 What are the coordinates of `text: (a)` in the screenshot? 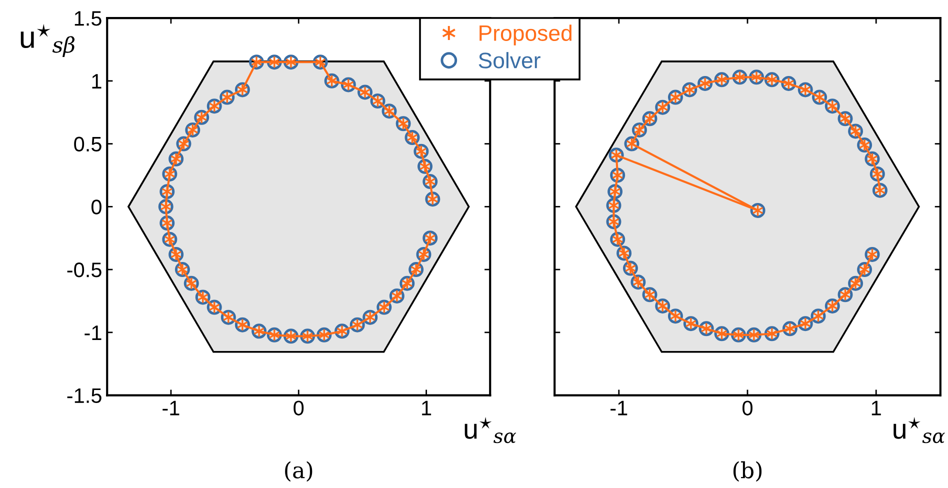 It's located at (298, 471).